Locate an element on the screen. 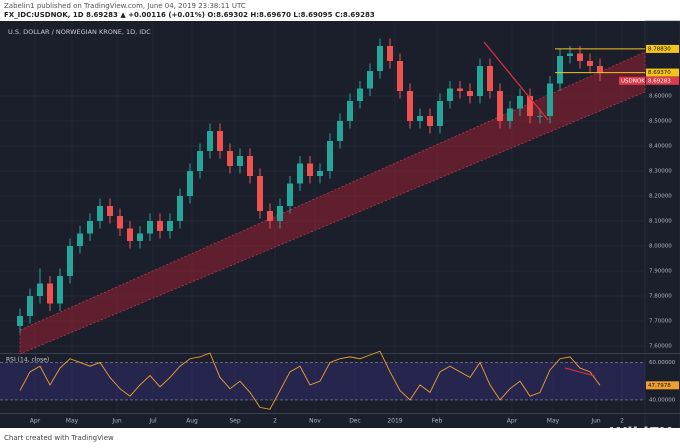  rsi-tick-label: 40.00000 is located at coordinates (662, 400).